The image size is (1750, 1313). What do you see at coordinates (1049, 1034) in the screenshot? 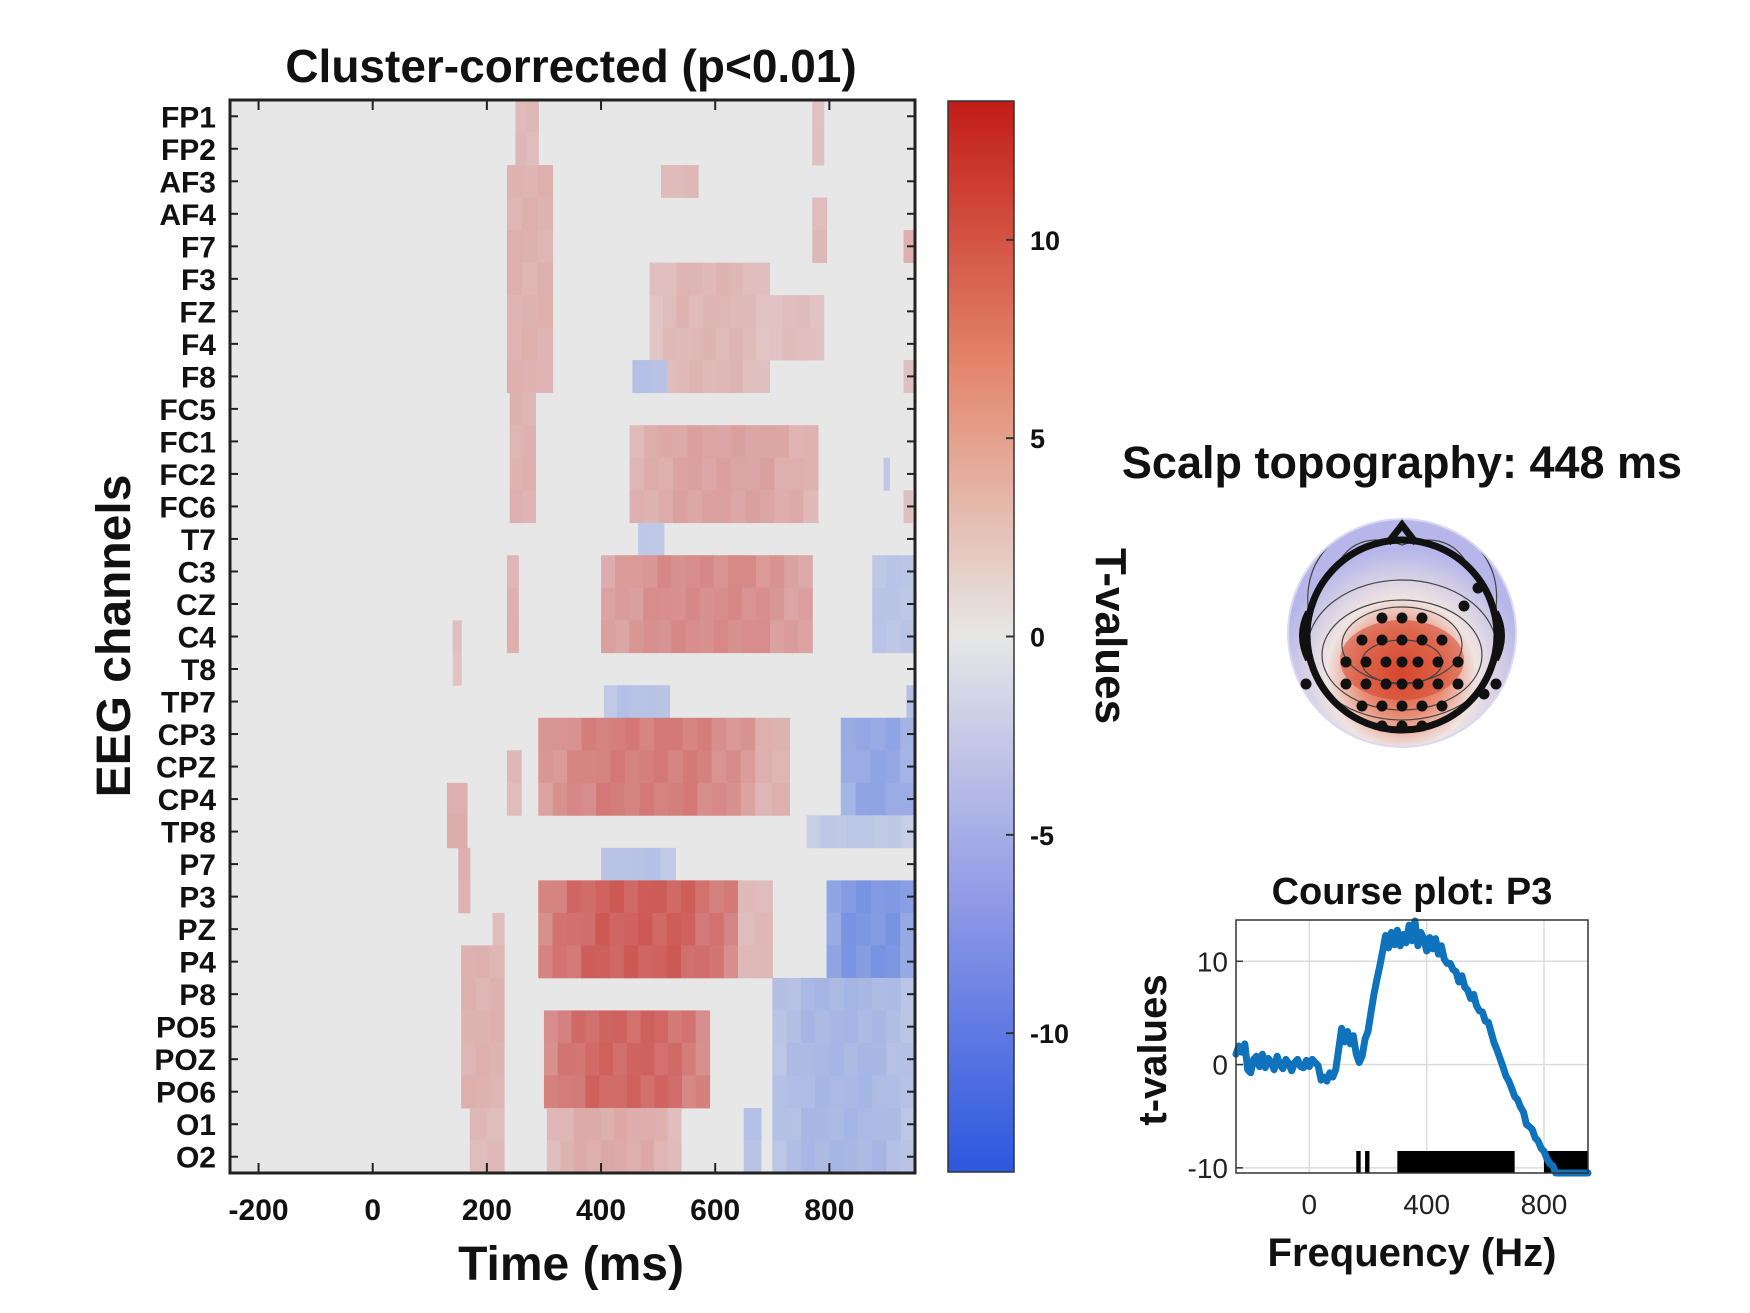
I see `colorbar-tick-label: -10` at bounding box center [1049, 1034].